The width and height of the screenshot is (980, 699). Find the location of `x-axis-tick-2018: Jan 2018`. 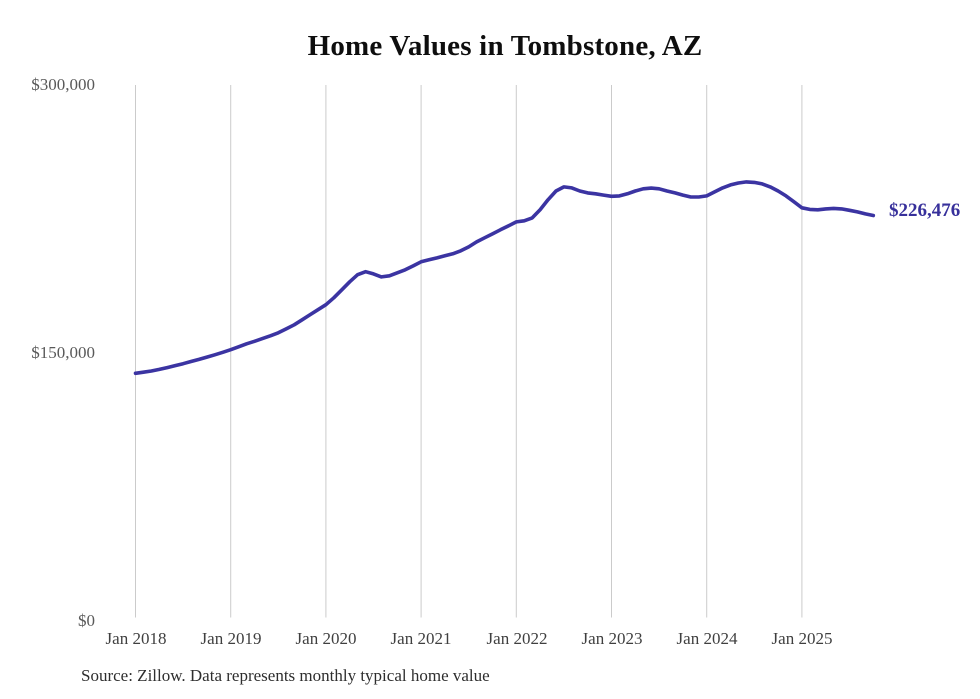

x-axis-tick-2018: Jan 2018 is located at coordinates (136, 638).